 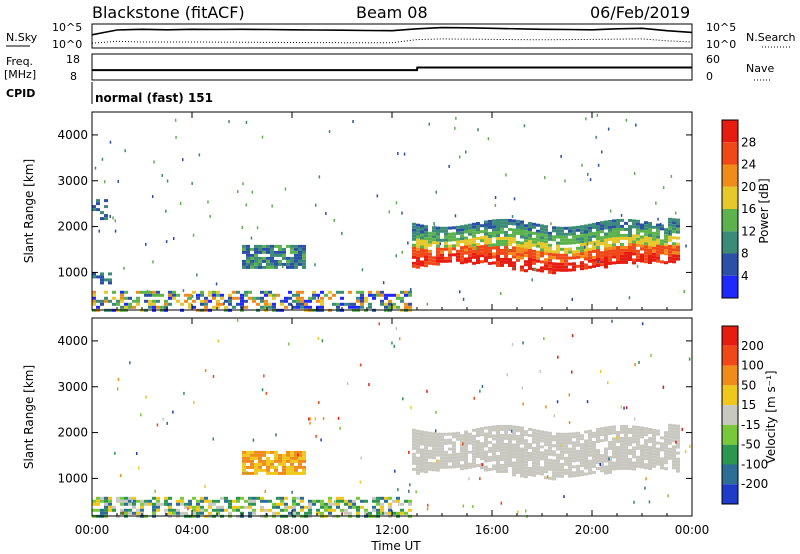 I want to click on noise-right-tick-top: 10^5, so click(x=721, y=27).